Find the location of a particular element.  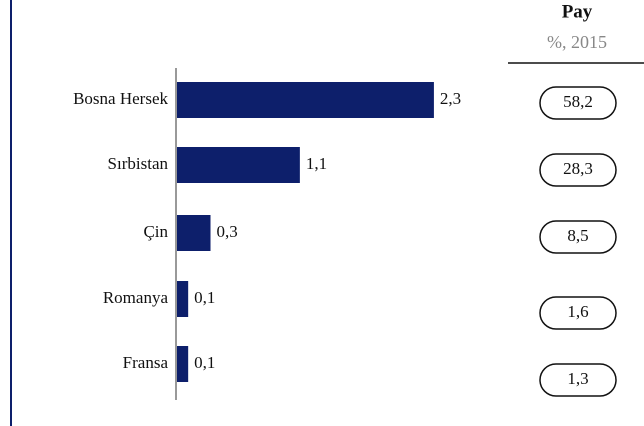

share-subtitle: %, 2015 is located at coordinates (577, 42).